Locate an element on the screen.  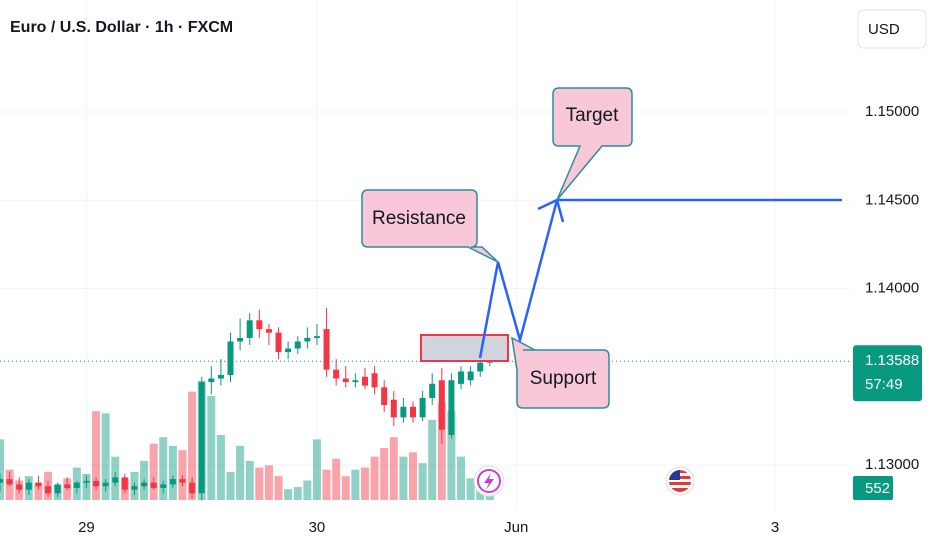
lightning-bolt is located at coordinates (489, 481).